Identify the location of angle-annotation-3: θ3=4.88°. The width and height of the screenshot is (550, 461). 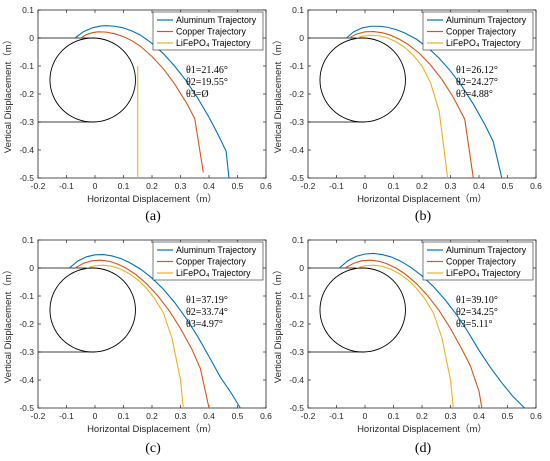
(474, 94).